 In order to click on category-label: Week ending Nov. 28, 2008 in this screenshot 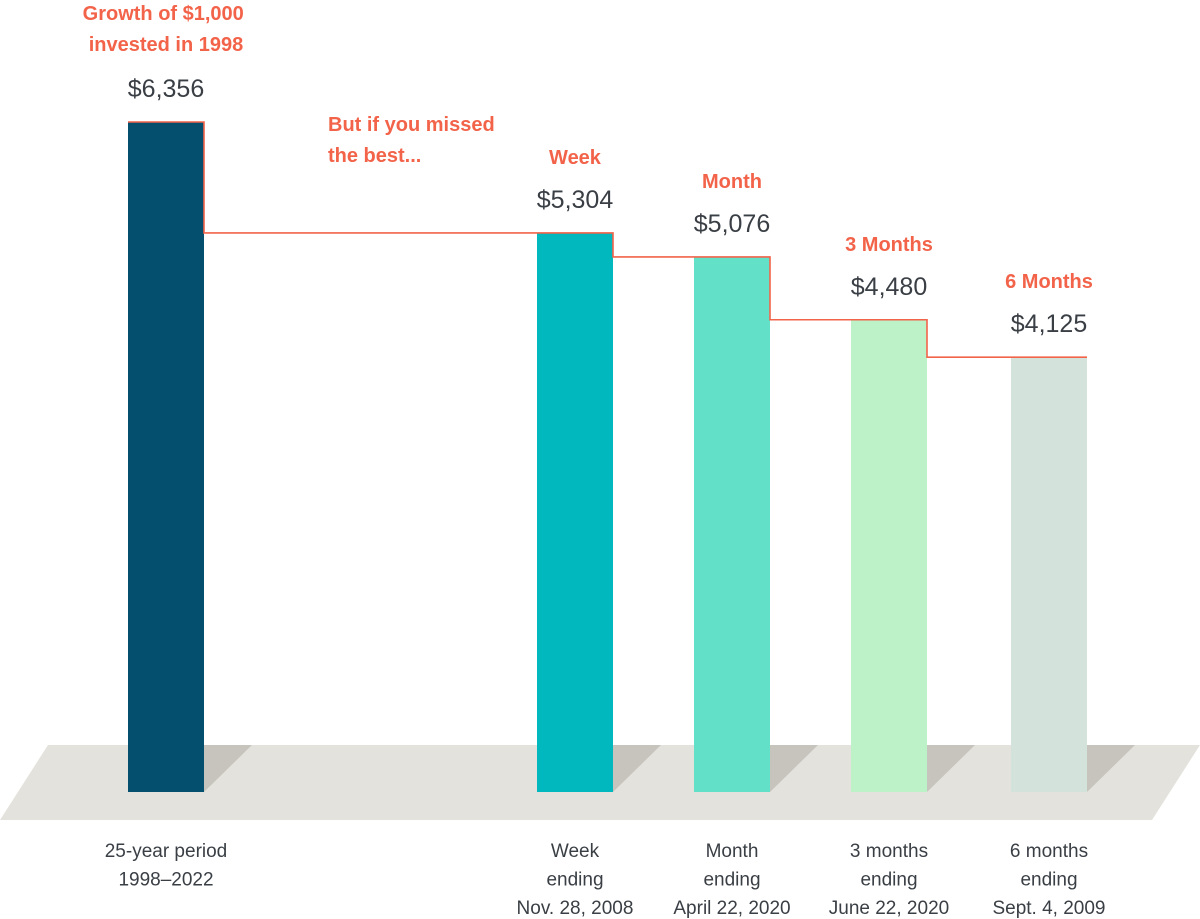, I will do `click(575, 880)`.